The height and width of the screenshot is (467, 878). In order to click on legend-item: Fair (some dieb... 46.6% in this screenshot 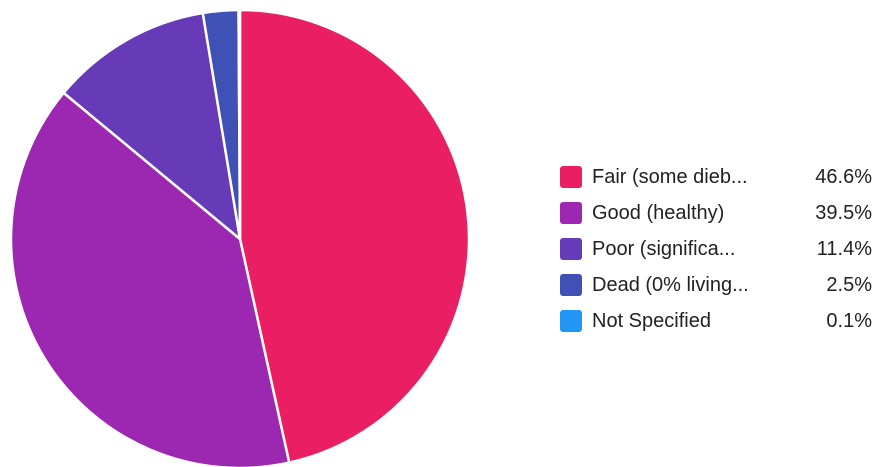, I will do `click(716, 177)`.